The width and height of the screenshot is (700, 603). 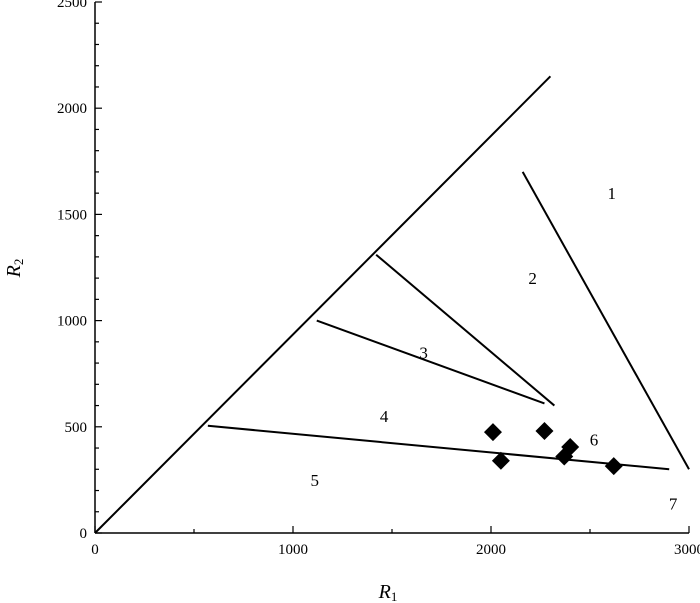 I want to click on y-tick-label: 1500, so click(x=72, y=215).